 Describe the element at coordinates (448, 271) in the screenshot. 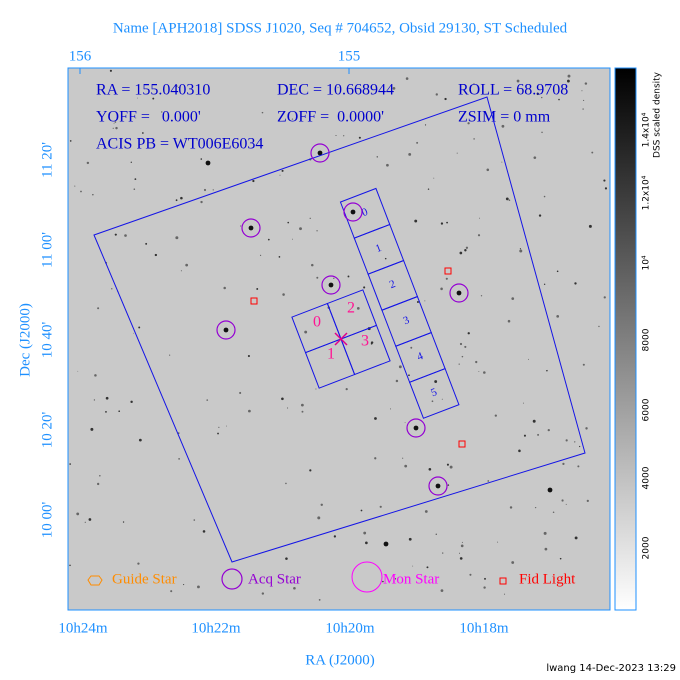

I see `fid-light` at that location.